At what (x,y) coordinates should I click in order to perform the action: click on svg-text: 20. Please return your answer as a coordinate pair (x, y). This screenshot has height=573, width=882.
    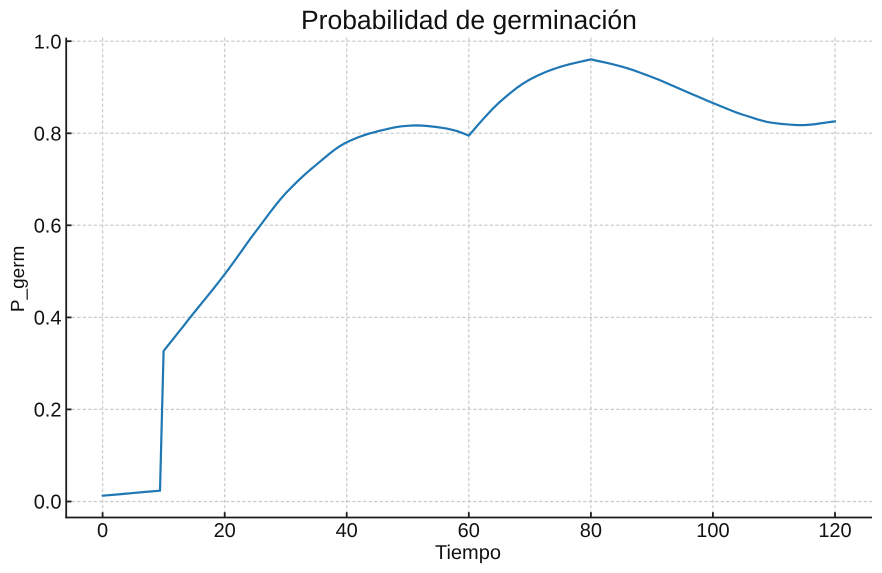
    Looking at the image, I should click on (225, 531).